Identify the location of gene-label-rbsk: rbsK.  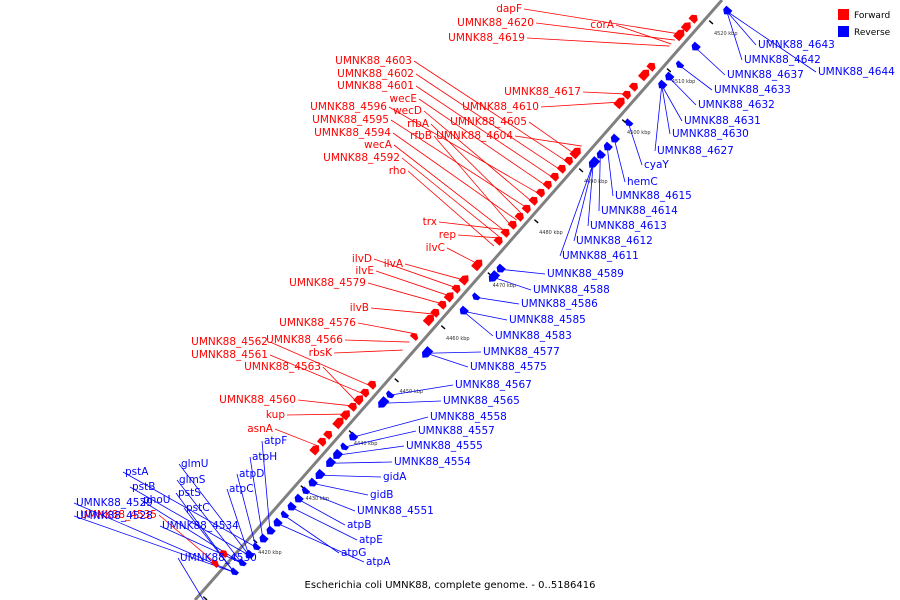
(321, 353).